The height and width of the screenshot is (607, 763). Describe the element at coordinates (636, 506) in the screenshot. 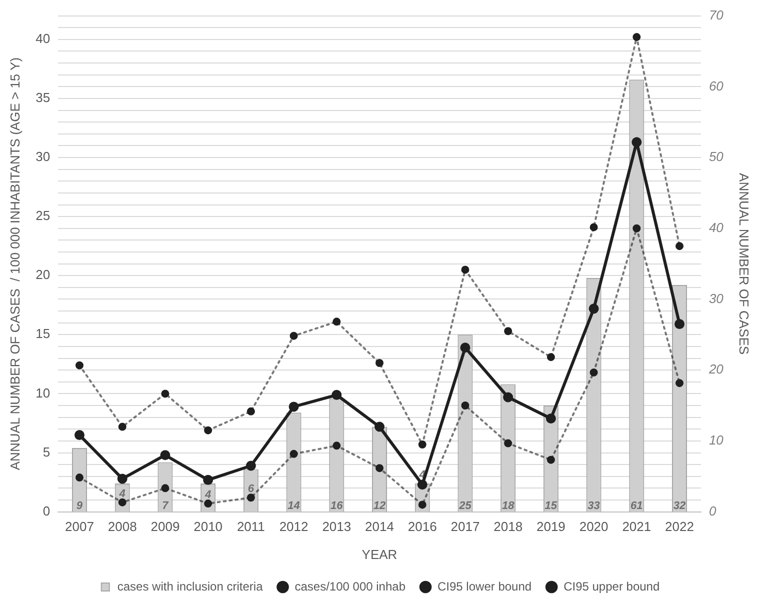

I see `data-label: 61` at that location.